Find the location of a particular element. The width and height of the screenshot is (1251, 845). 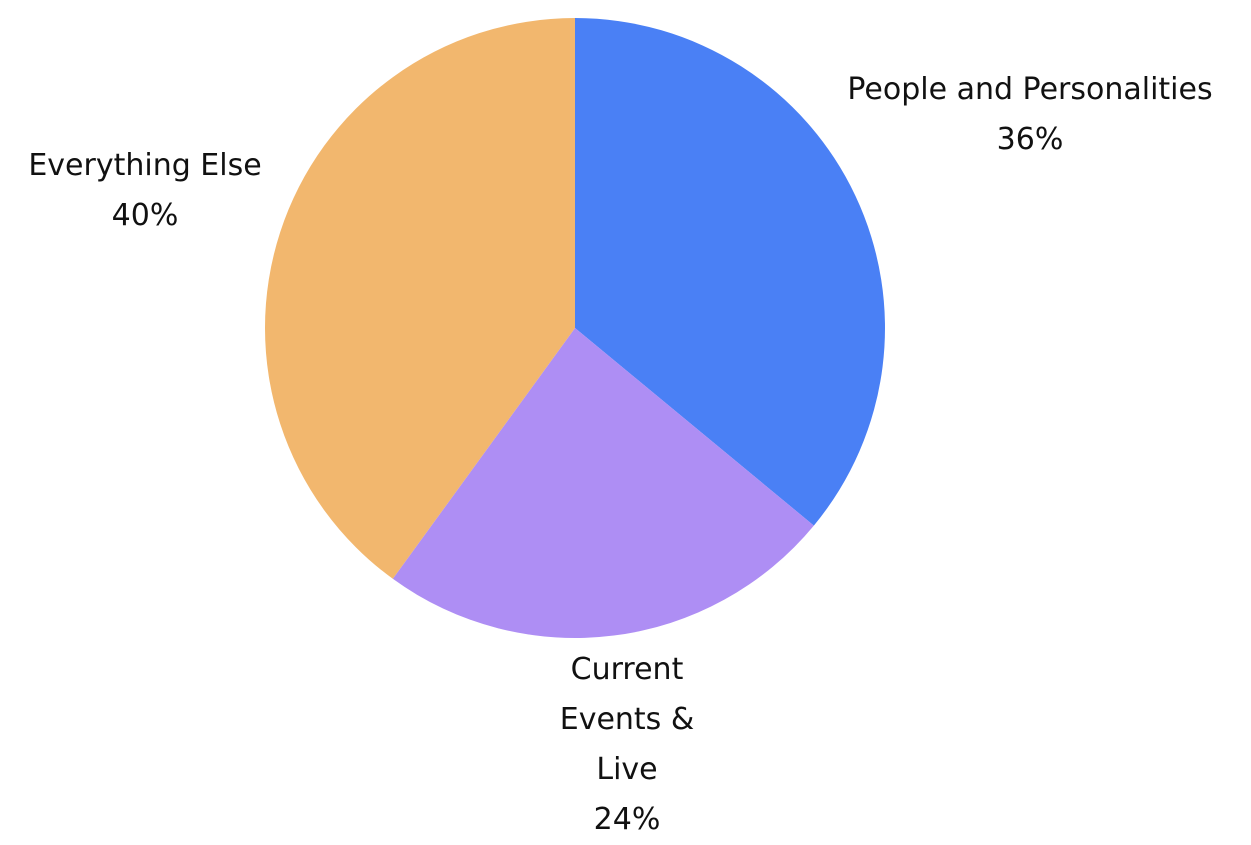

slice-label-percent: 24% is located at coordinates (627, 819).